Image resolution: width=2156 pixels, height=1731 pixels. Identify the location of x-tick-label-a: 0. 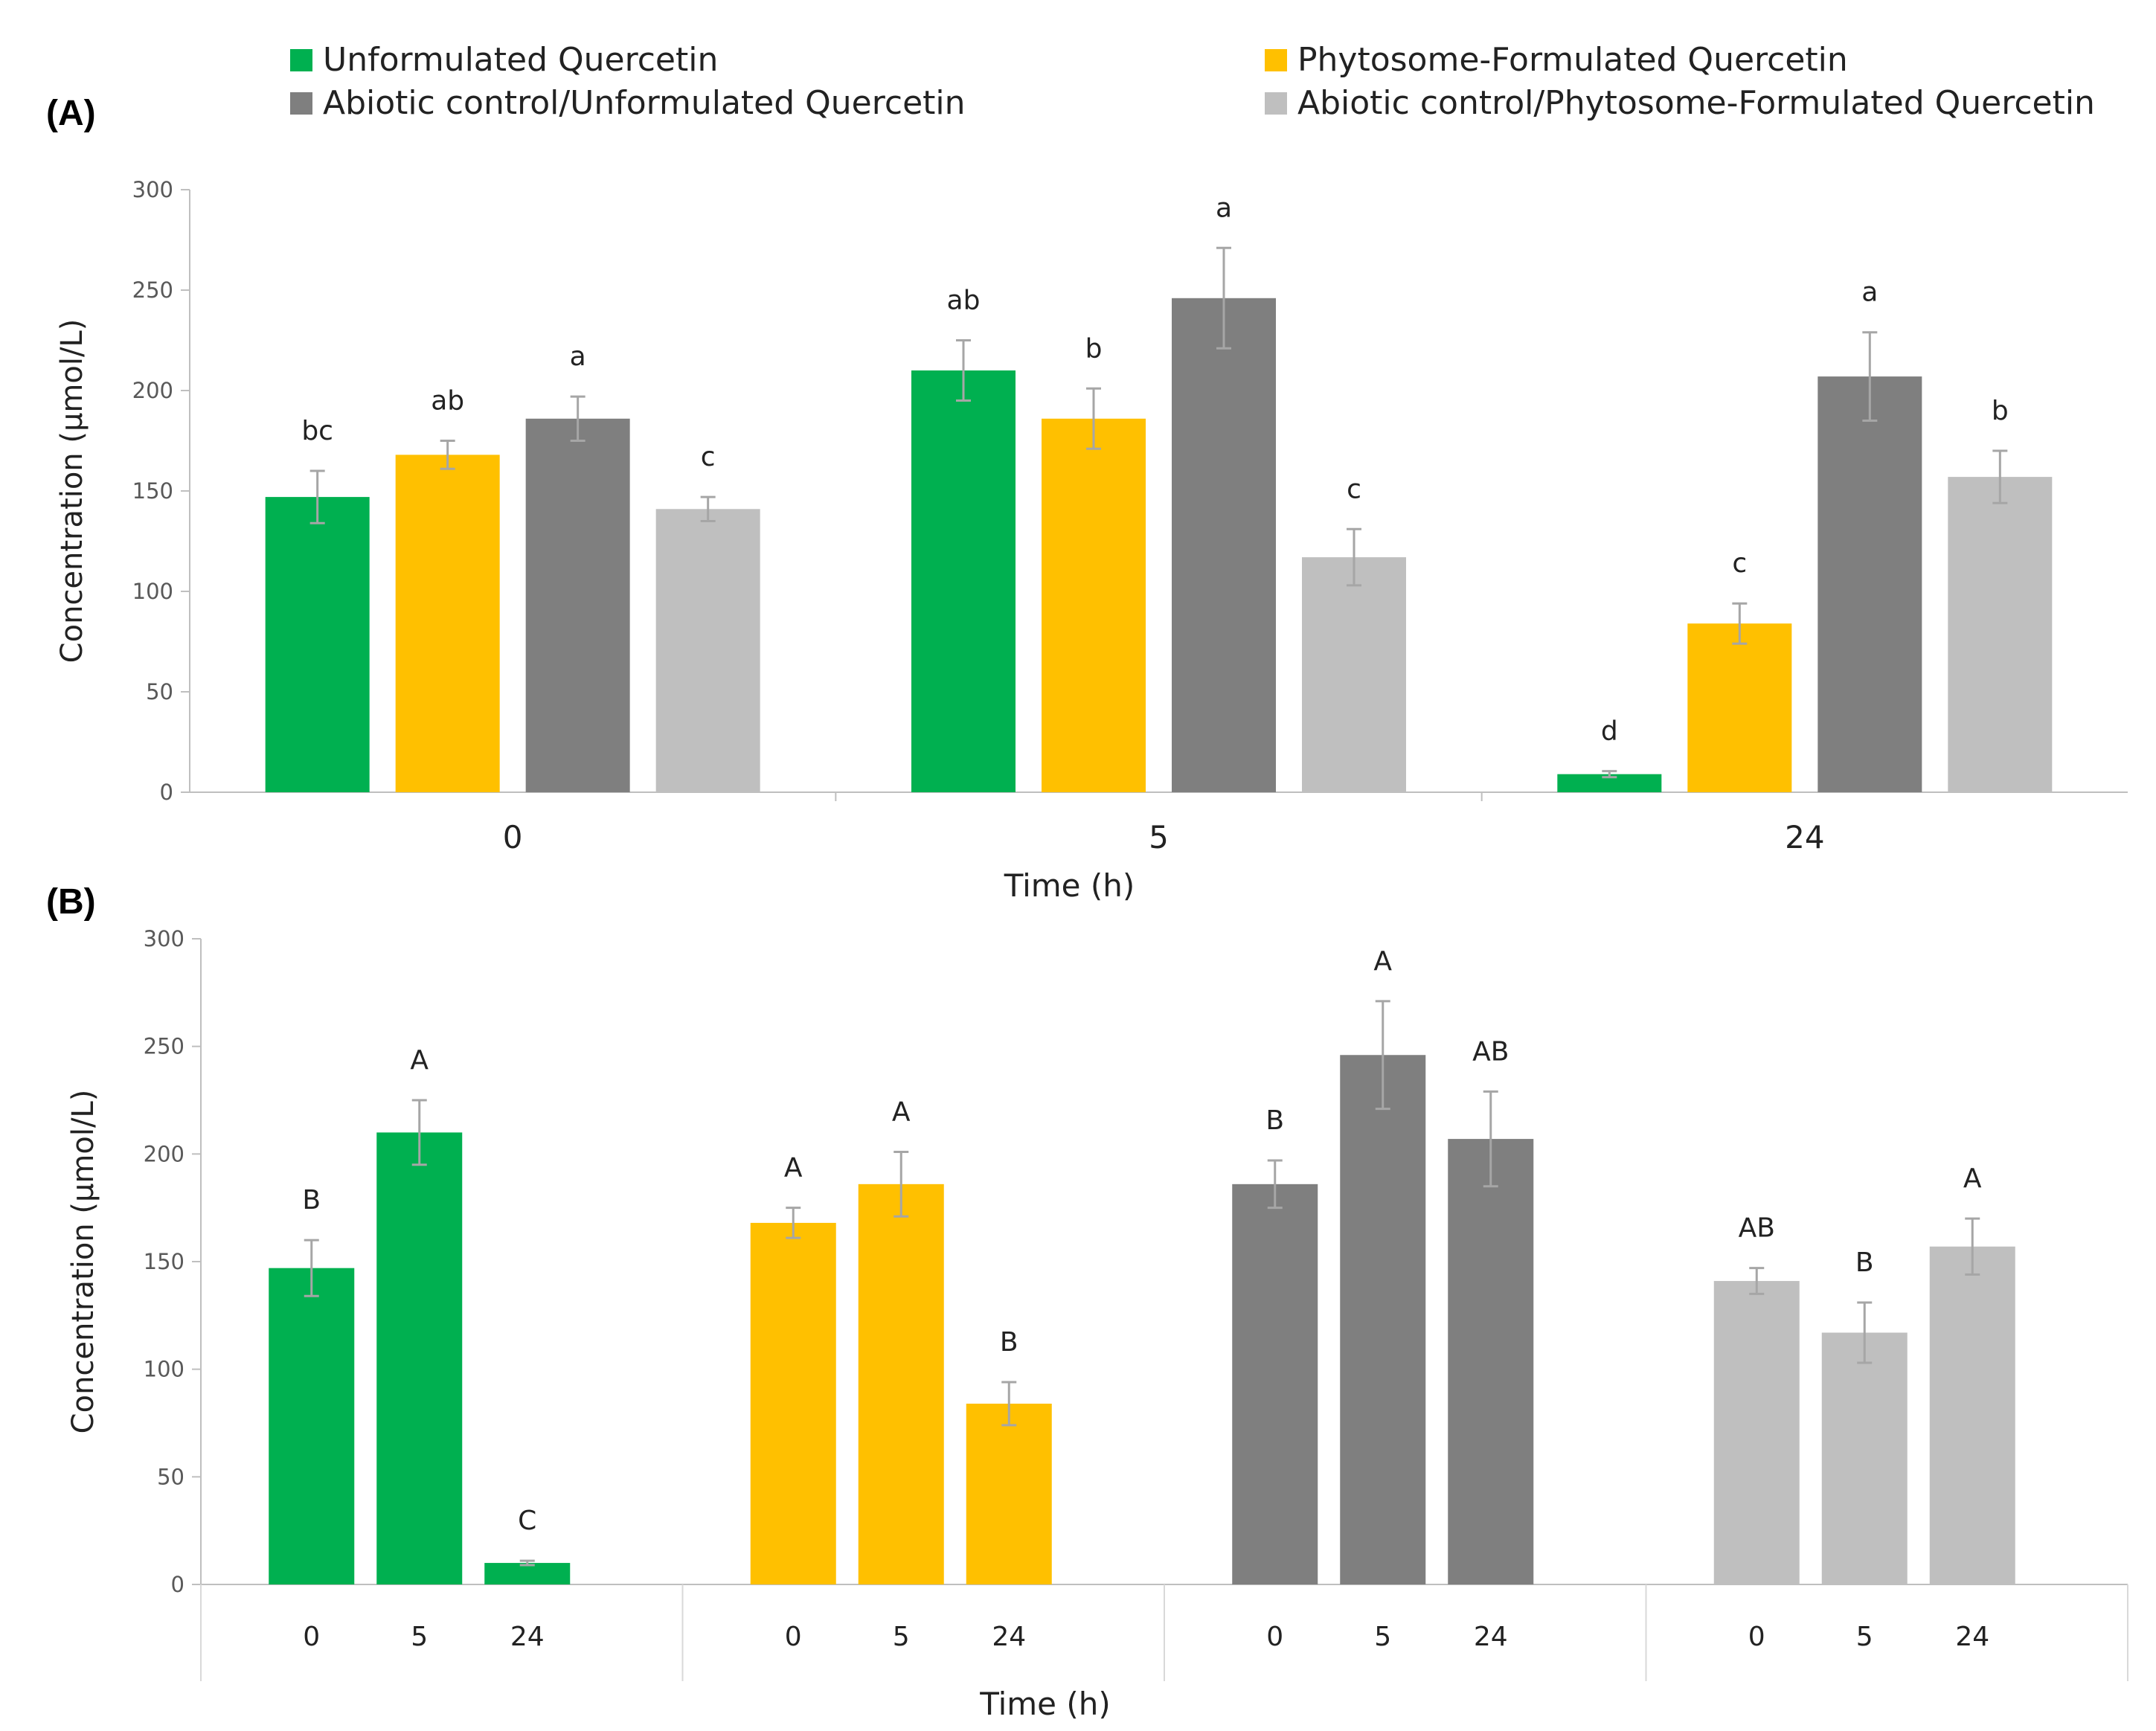
(513, 837).